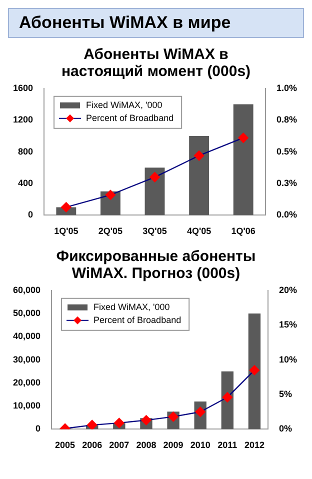  What do you see at coordinates (65, 445) in the screenshot?
I see `x-tick-label: 2005` at bounding box center [65, 445].